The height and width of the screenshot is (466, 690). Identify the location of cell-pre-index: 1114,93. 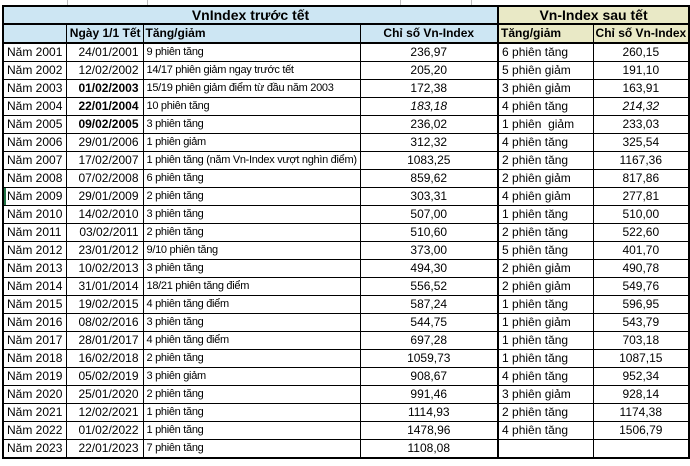
(429, 412).